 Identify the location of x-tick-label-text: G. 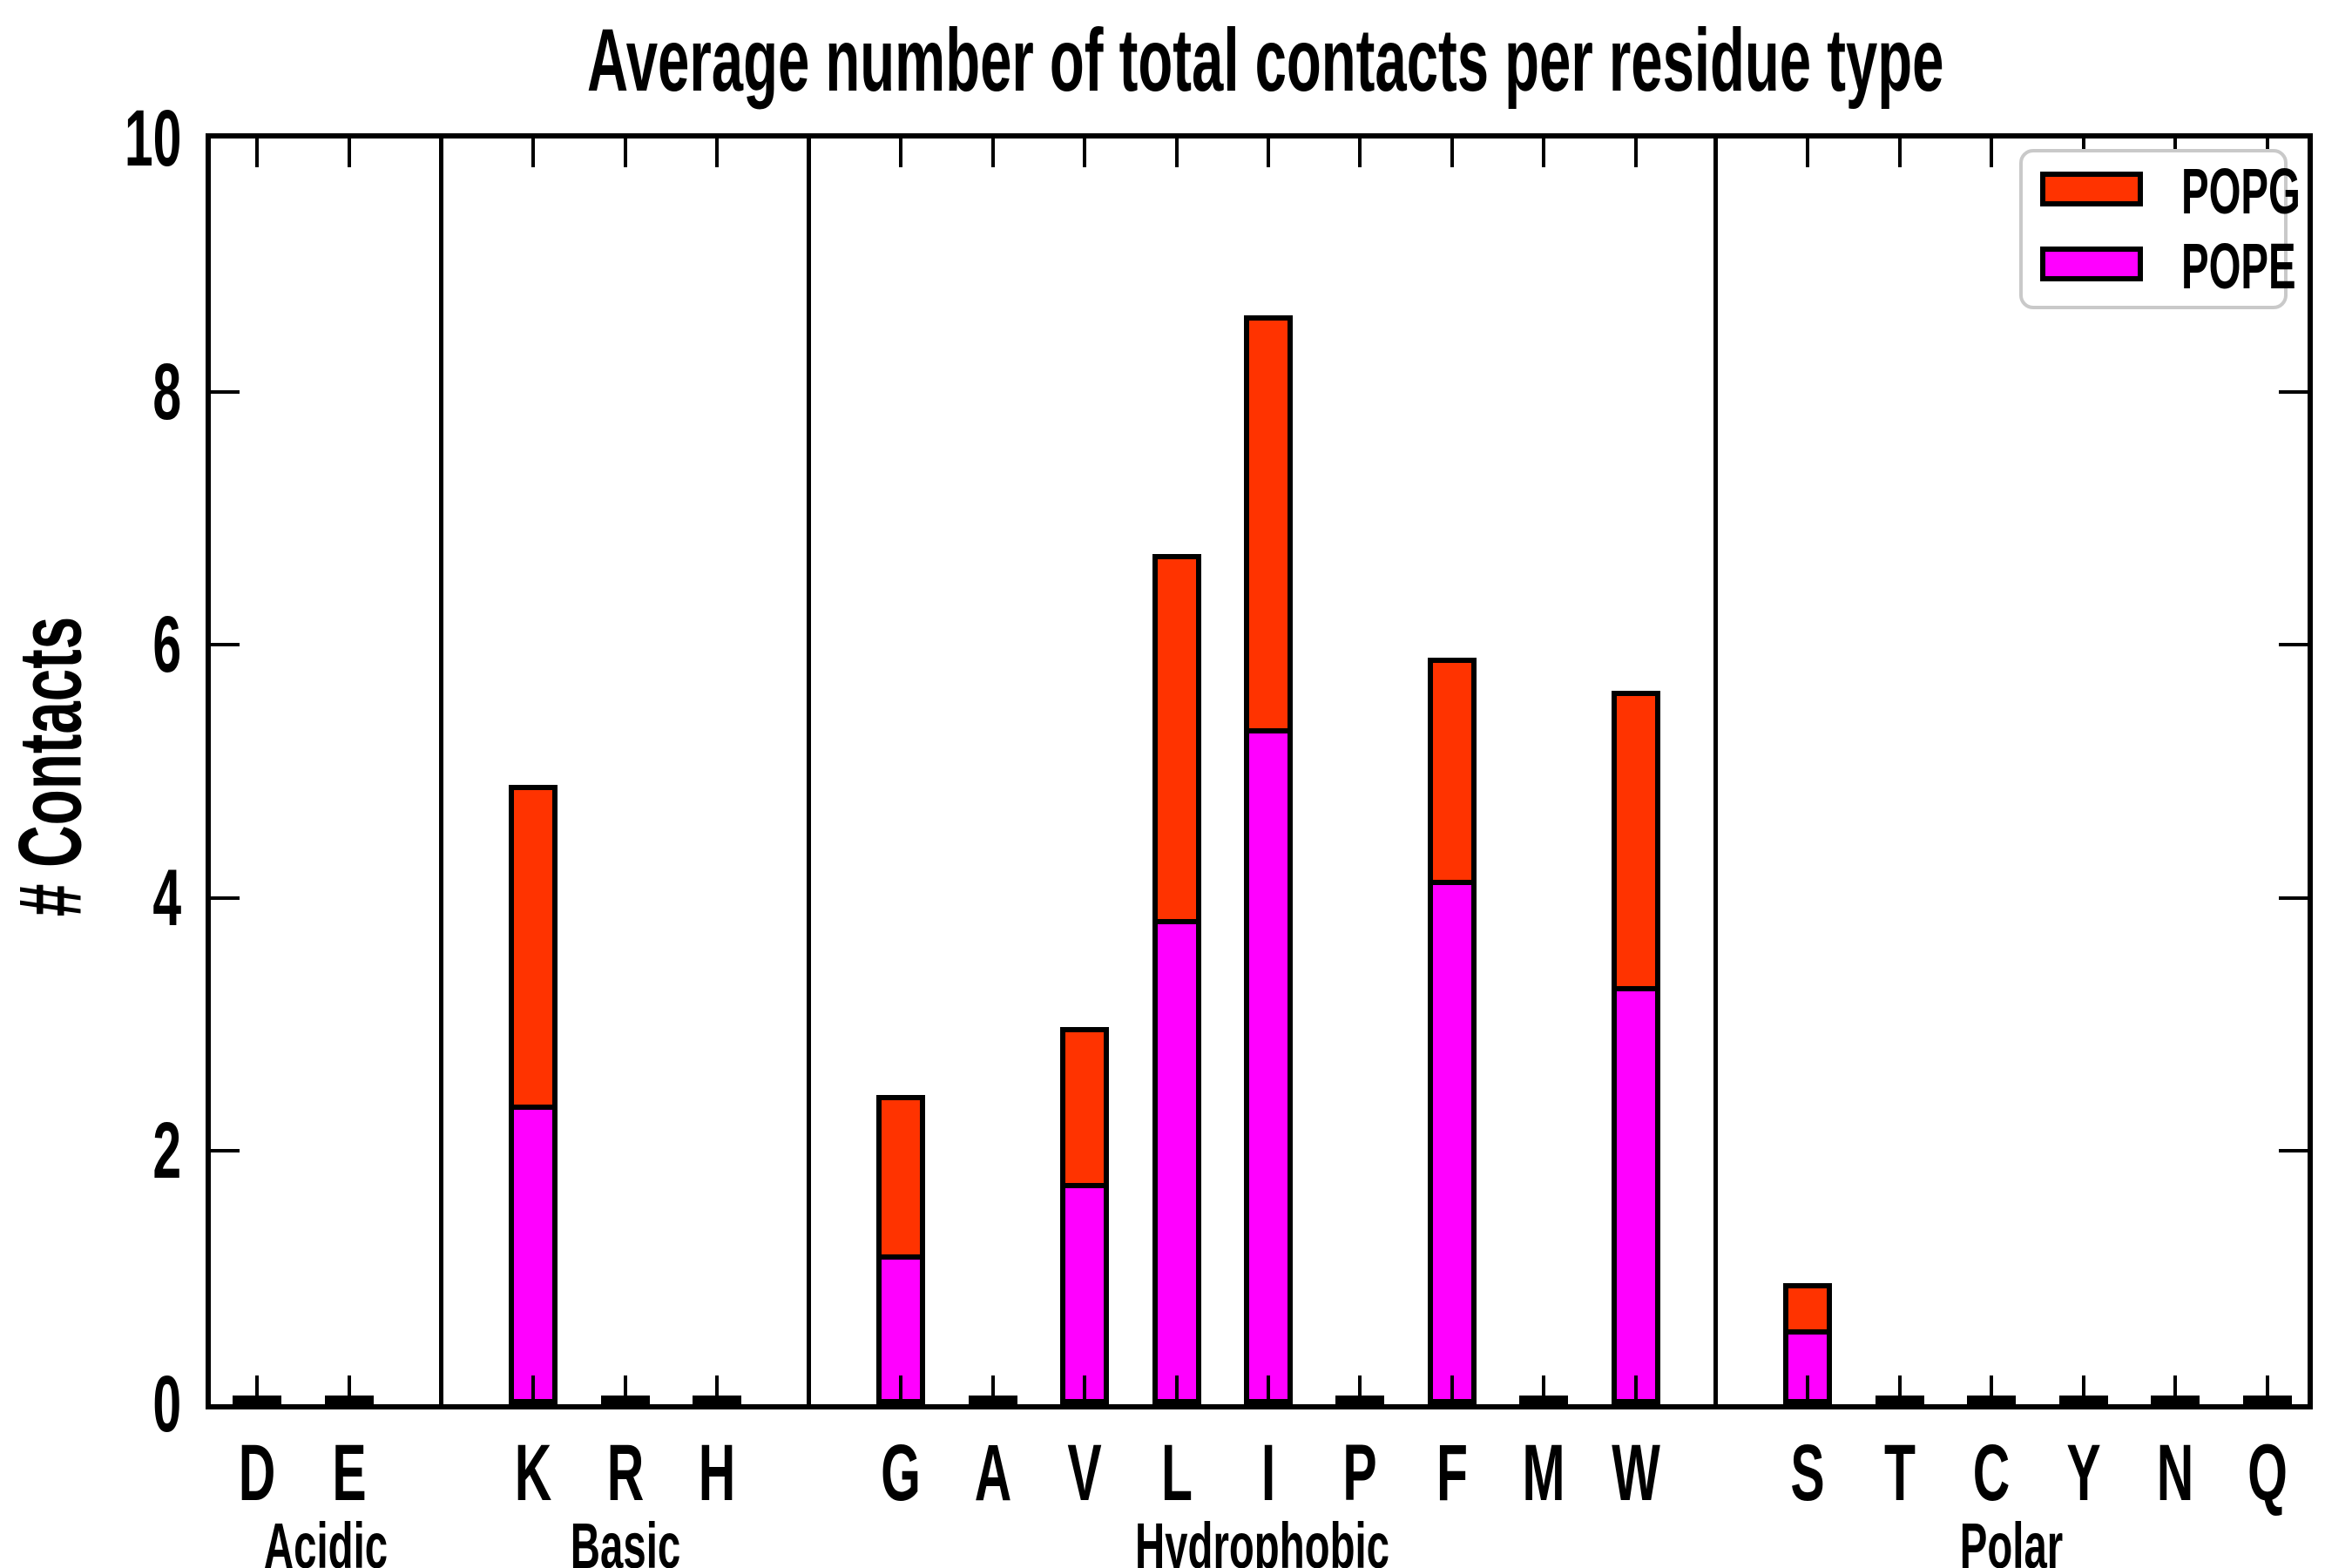
(901, 1473).